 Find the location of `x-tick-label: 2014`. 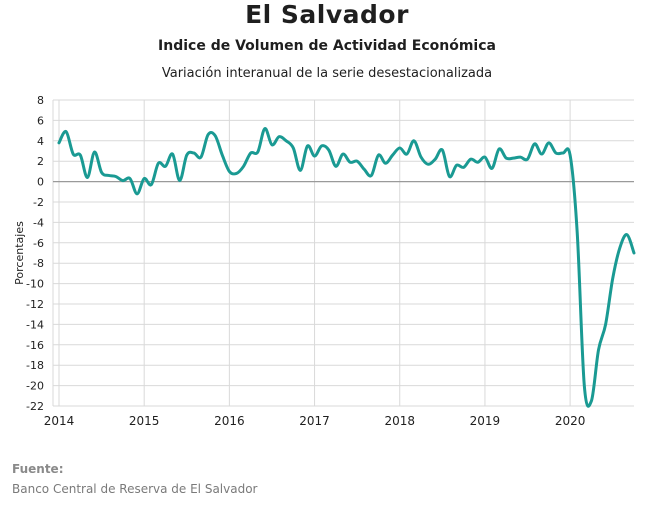

x-tick-label: 2014 is located at coordinates (59, 421).